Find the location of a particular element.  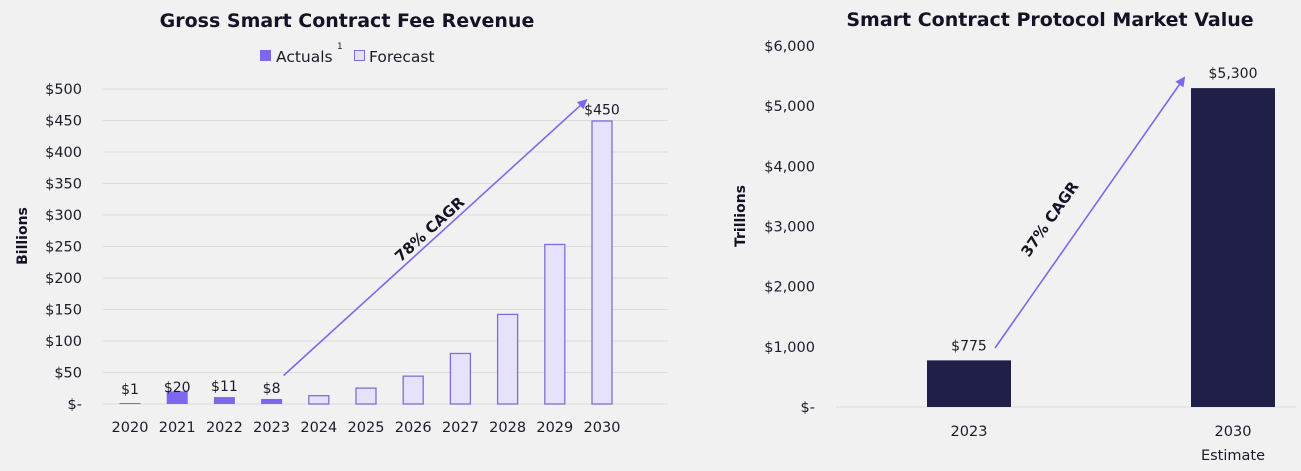

legend-actuals-swatch is located at coordinates (265, 55).